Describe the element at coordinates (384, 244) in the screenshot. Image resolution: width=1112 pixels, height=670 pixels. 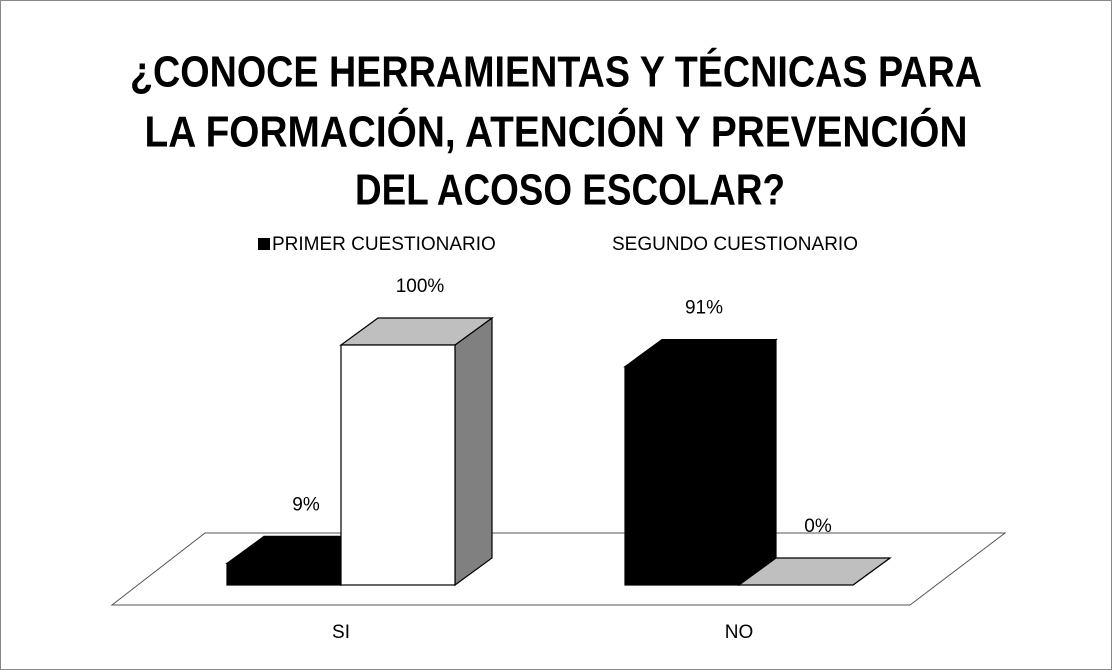
I see `legend-label: PRIMER CUESTIONARIO` at that location.